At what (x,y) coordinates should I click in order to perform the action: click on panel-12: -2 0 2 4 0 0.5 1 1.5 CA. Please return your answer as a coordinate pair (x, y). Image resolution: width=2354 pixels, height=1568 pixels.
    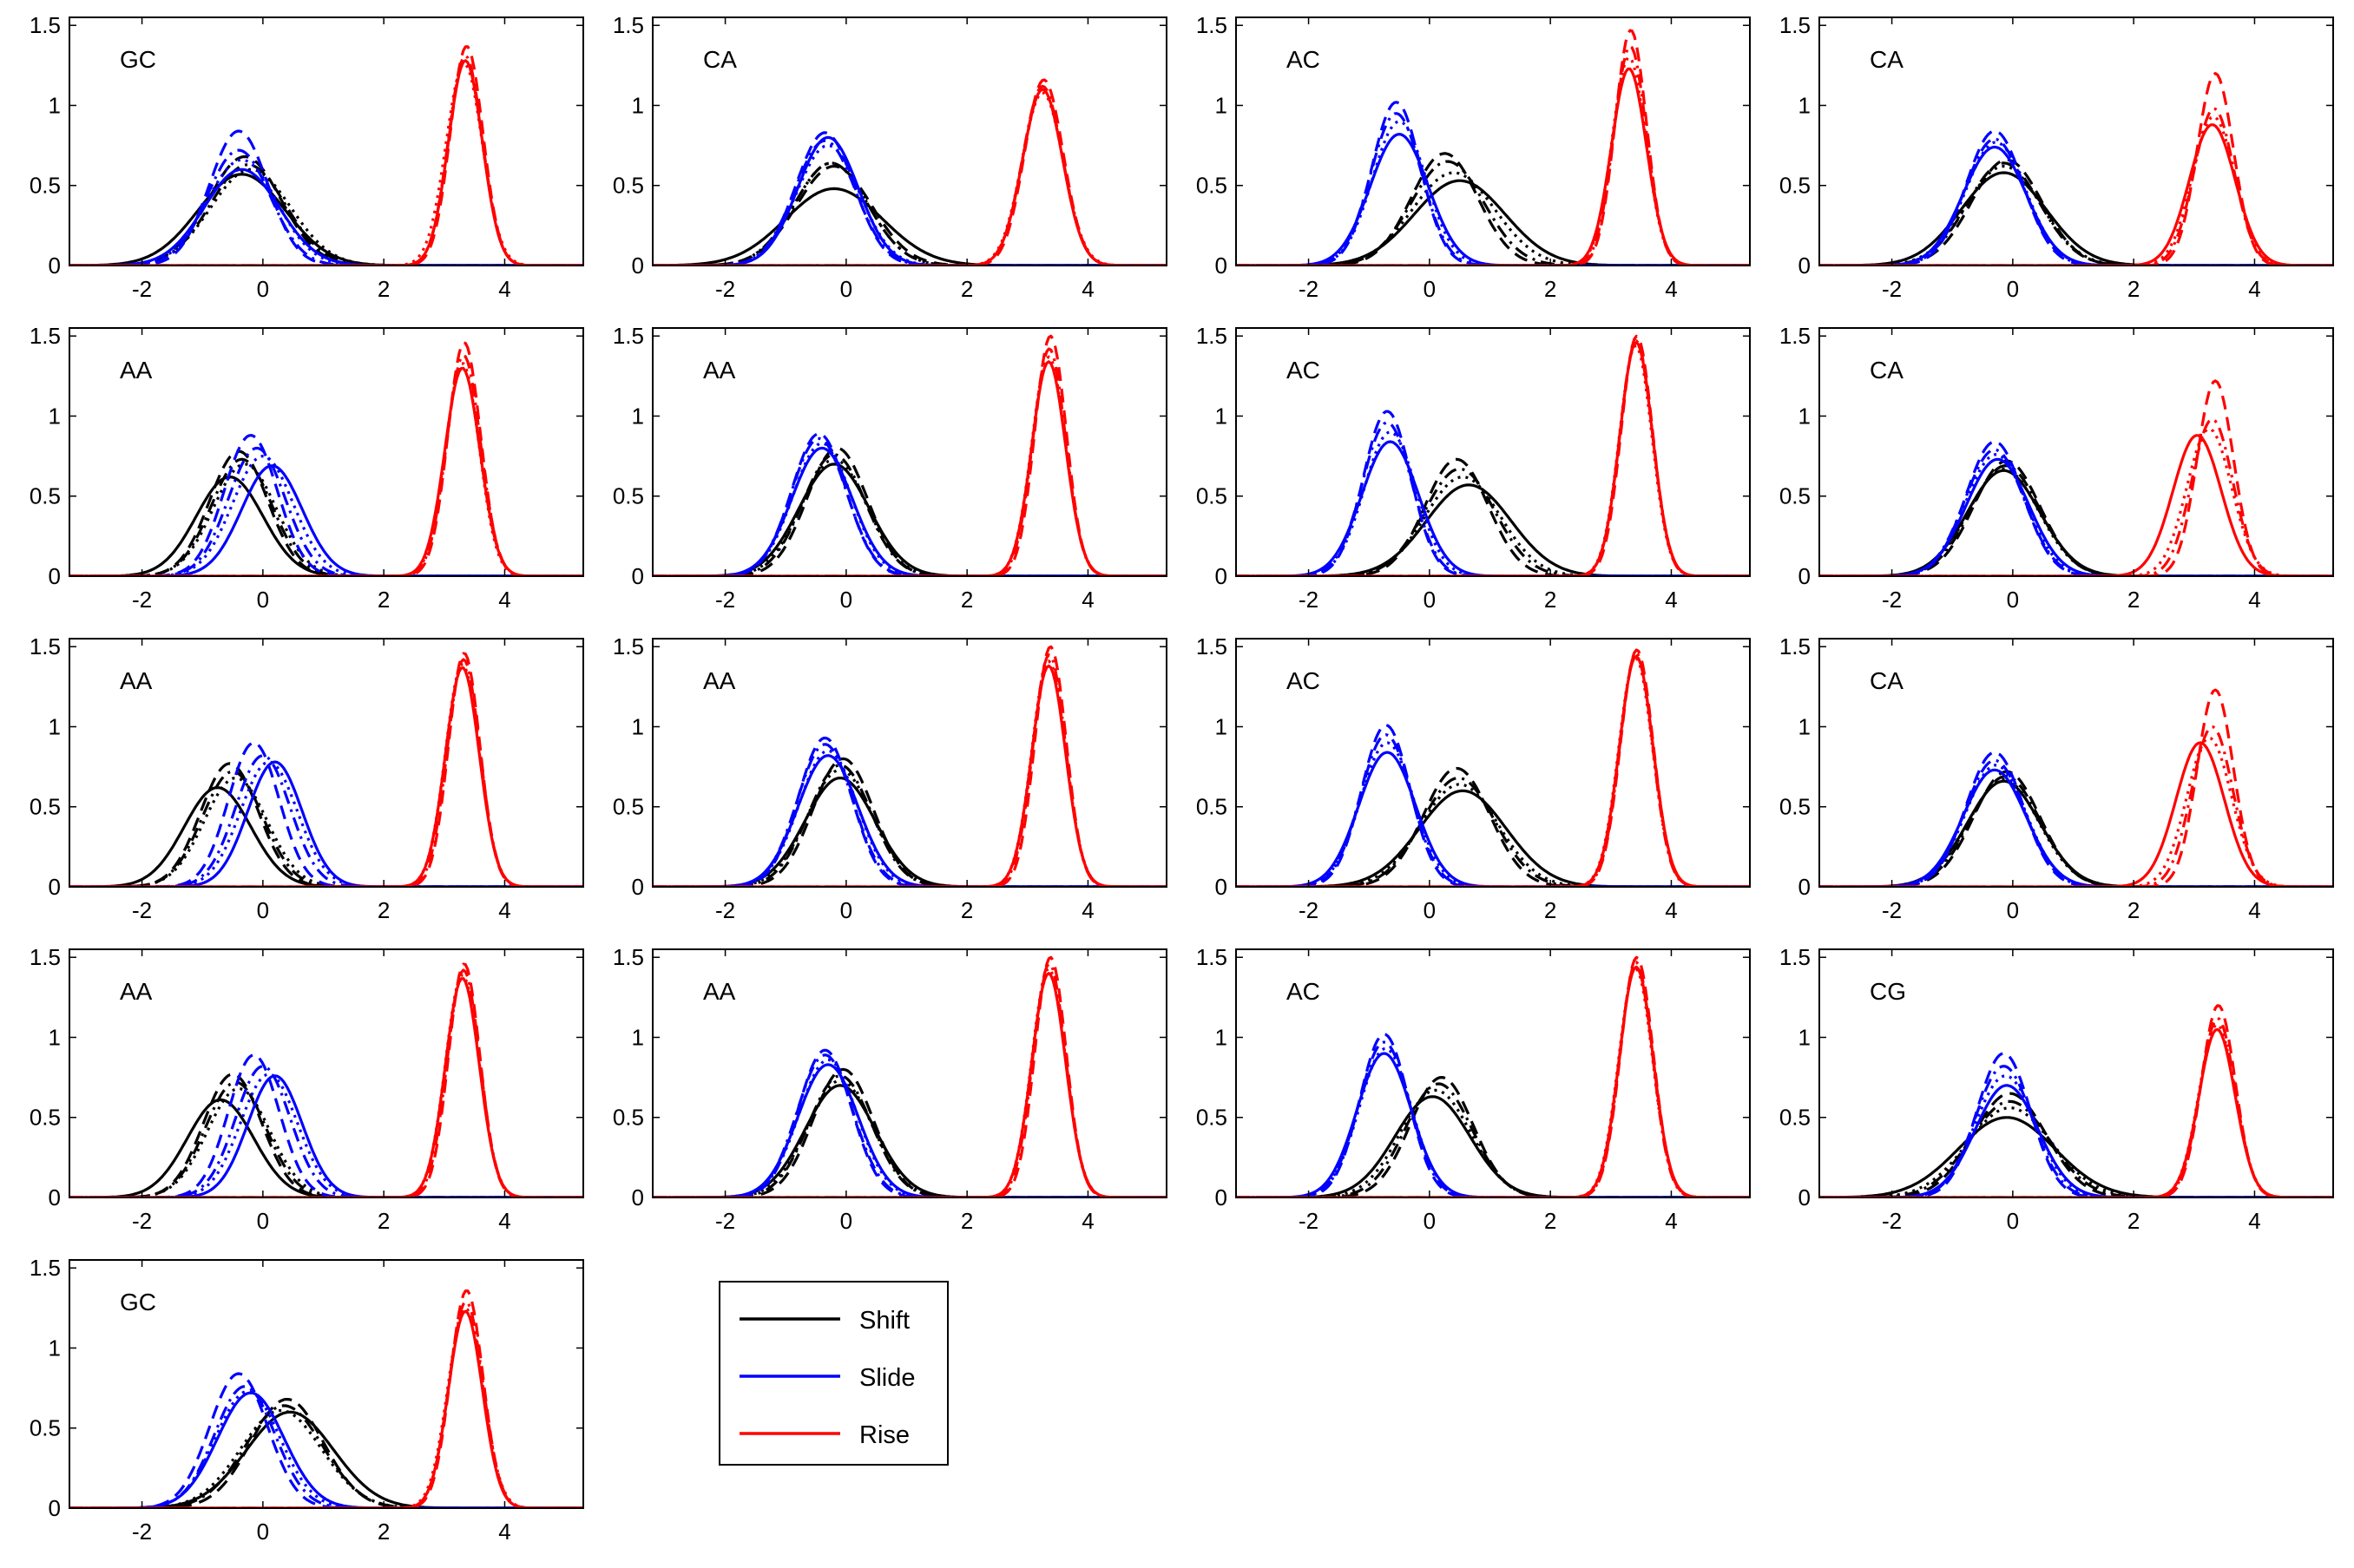
    Looking at the image, I should click on (2057, 778).